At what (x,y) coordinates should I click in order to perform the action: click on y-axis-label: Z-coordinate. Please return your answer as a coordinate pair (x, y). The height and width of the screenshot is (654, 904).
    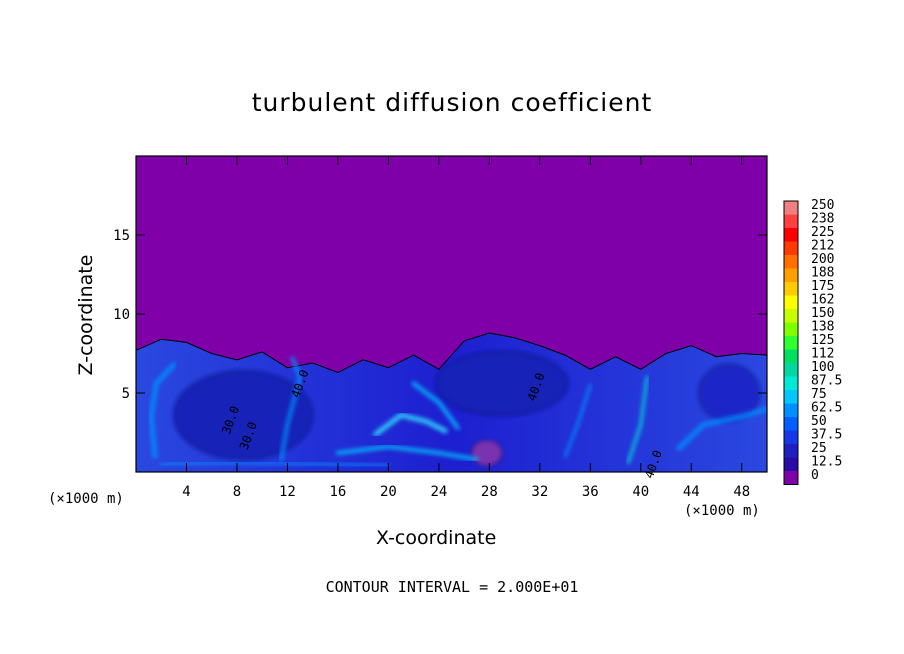
    Looking at the image, I should click on (86, 315).